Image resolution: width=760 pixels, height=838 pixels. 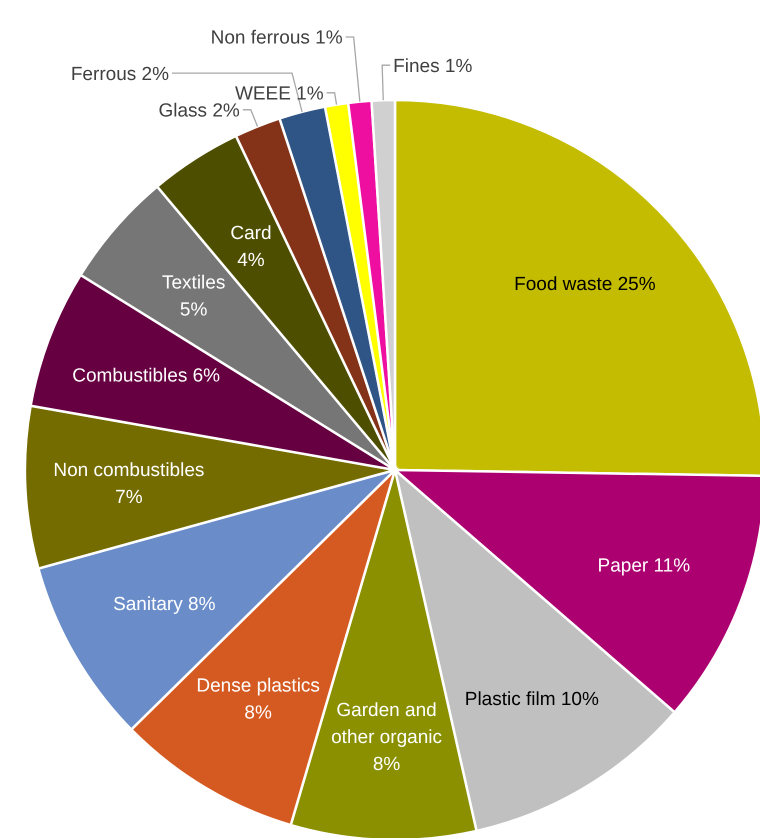 I want to click on slice-label: Combustibles 6%, so click(x=146, y=376).